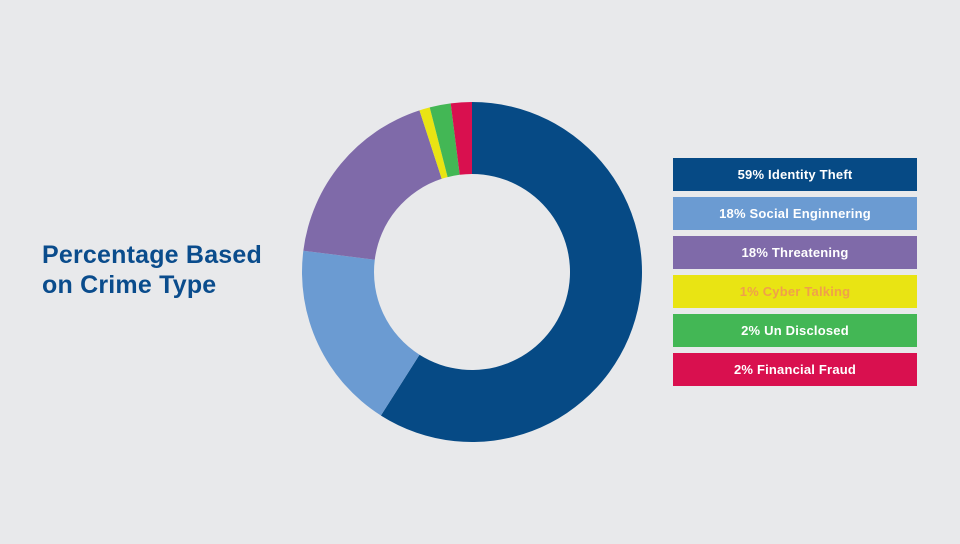  I want to click on donut-slice-cyber-talking, so click(433, 143).